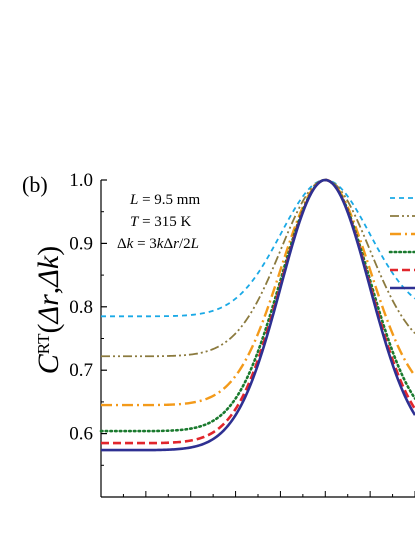  I want to click on y-tick-label: 1.0, so click(81, 180).